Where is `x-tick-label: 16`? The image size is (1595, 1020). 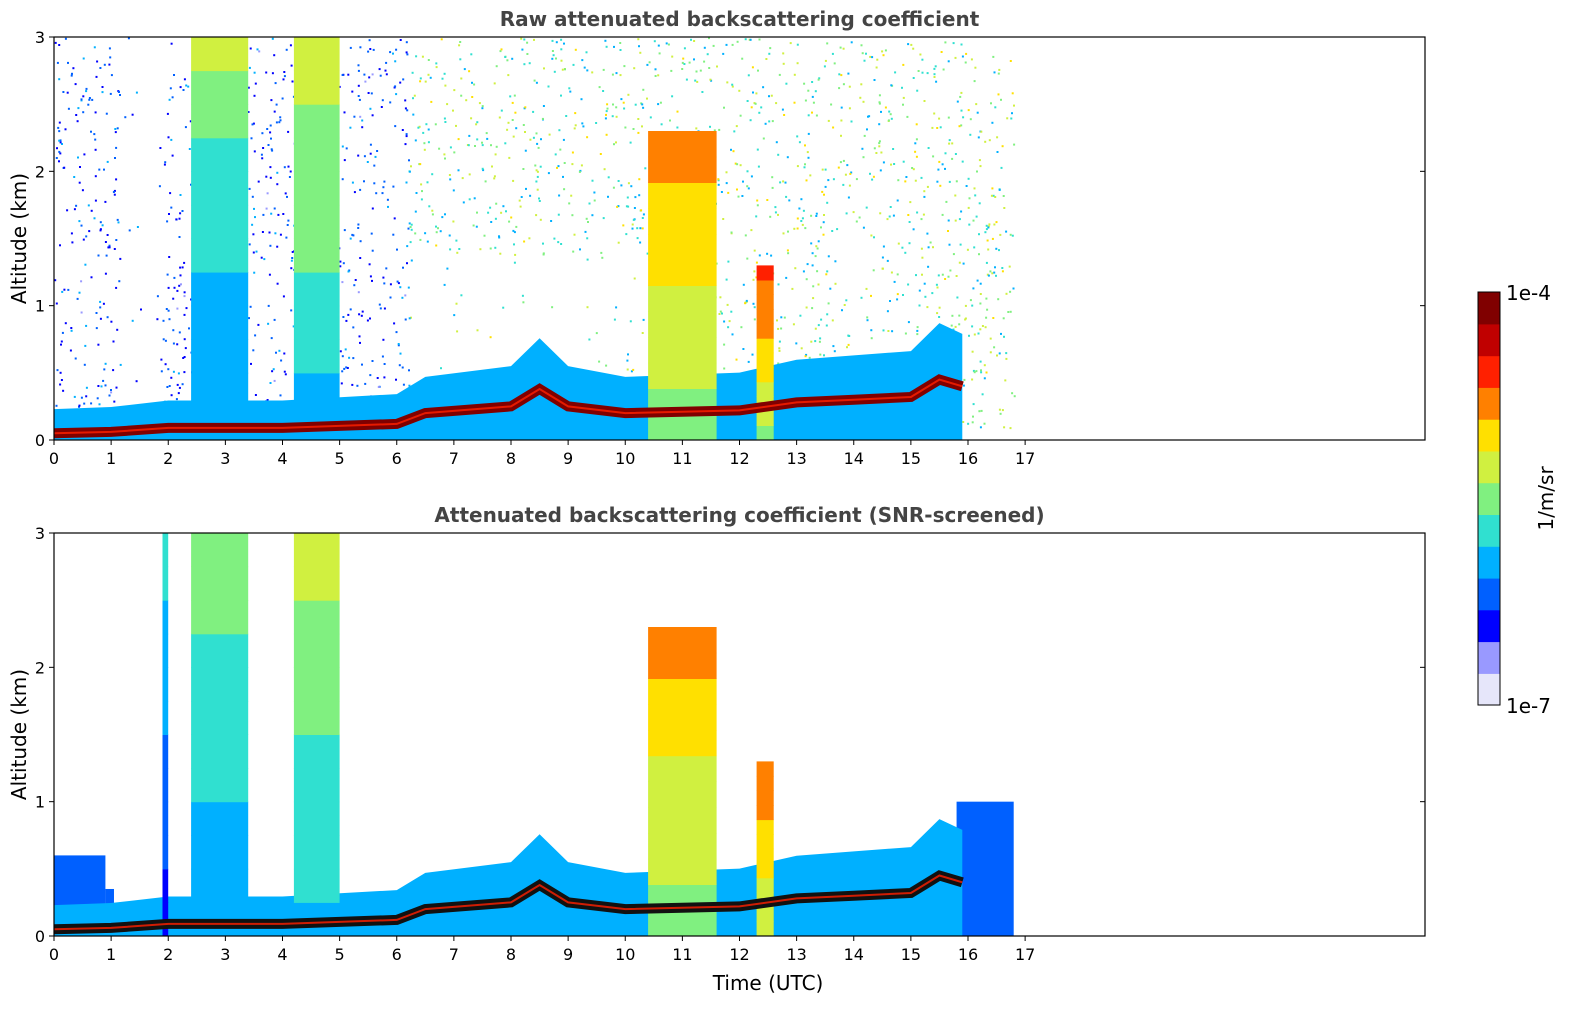
x-tick-label: 16 is located at coordinates (968, 954).